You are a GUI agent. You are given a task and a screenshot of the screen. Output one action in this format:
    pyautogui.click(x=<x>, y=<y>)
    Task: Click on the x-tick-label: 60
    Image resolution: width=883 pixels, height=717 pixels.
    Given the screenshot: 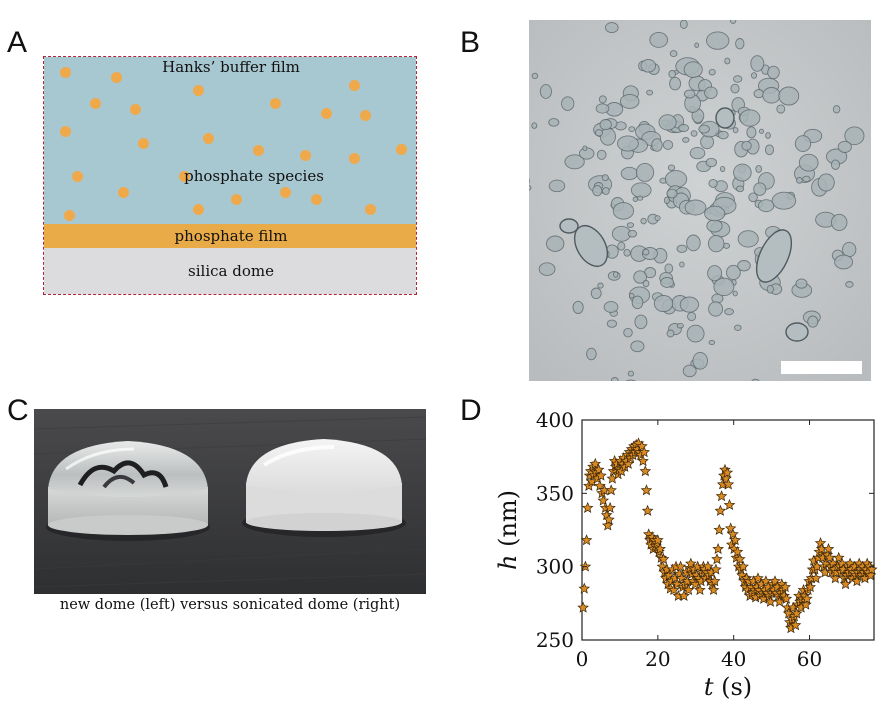 What is the action you would take?
    pyautogui.click(x=809, y=659)
    